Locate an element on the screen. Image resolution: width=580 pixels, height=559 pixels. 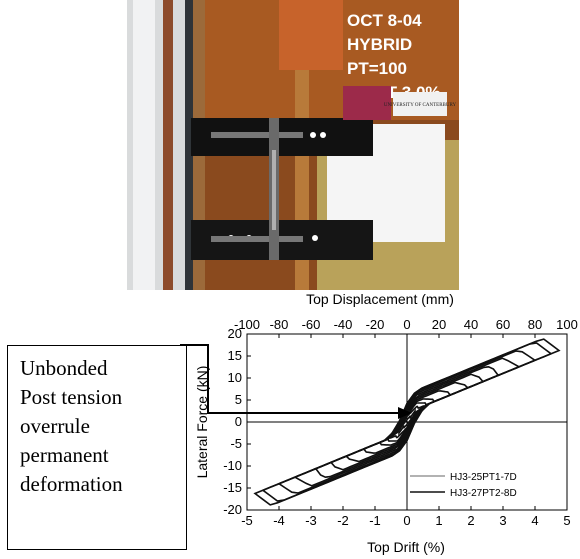
x-tick-label: 3 is located at coordinates (502, 520).